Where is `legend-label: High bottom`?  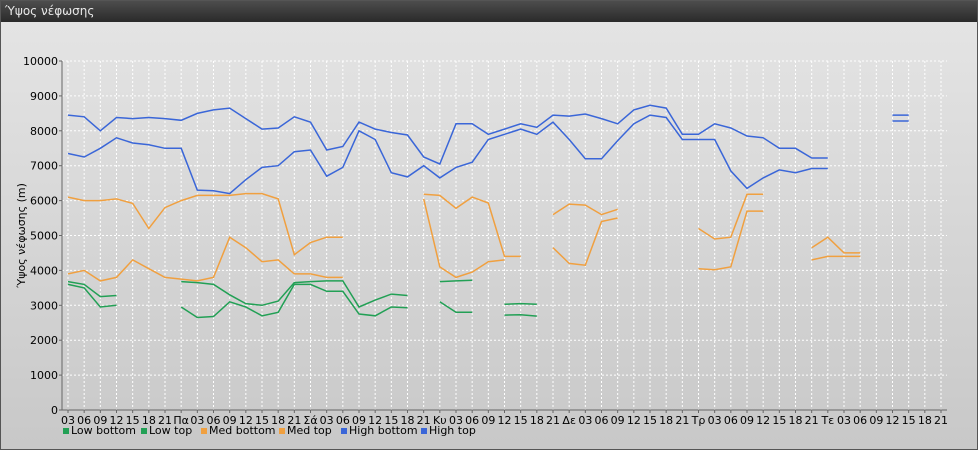 legend-label: High bottom is located at coordinates (383, 430).